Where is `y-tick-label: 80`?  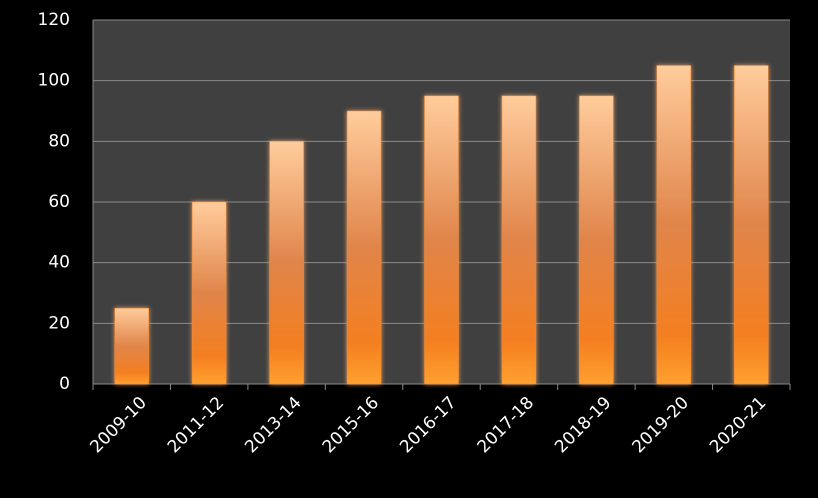 y-tick-label: 80 is located at coordinates (59, 141).